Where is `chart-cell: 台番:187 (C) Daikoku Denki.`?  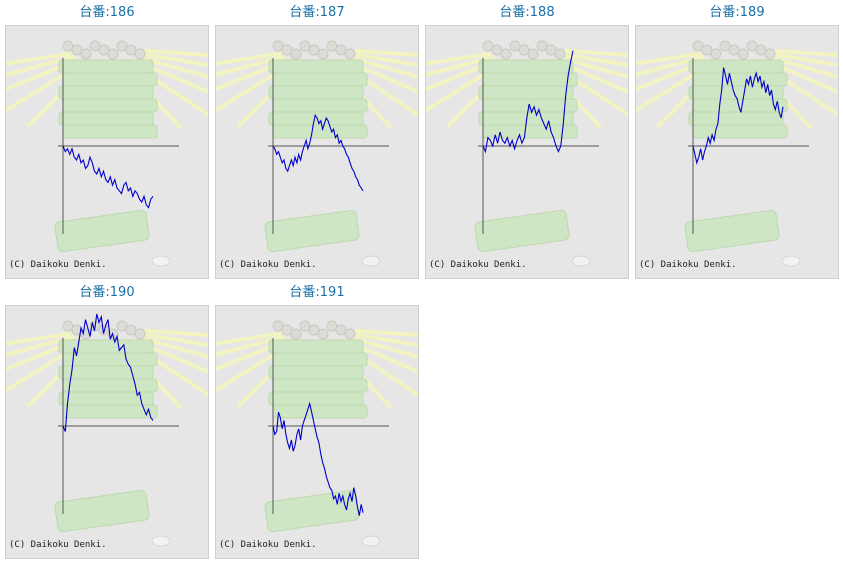
chart-cell: 台番:187 (C) Daikoku Denki. is located at coordinates (317, 140).